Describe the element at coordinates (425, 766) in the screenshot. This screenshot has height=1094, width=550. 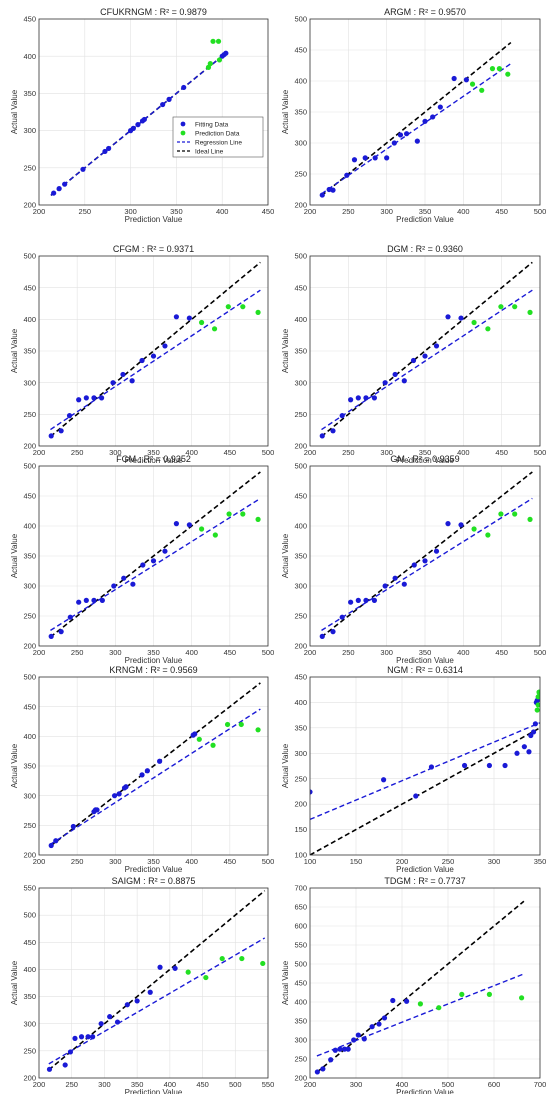
I see `plot-background` at that location.